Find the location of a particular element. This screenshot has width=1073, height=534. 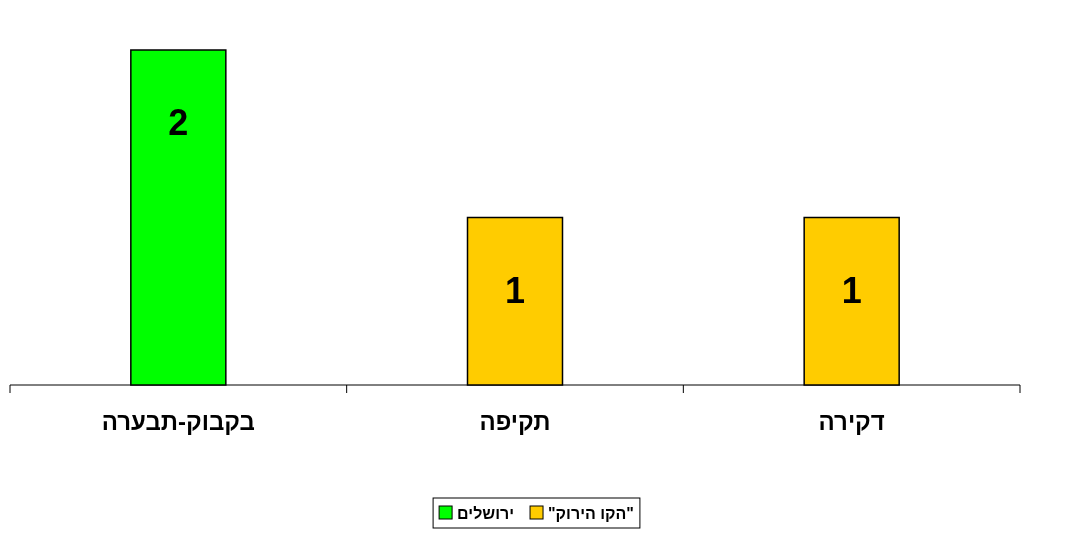

legend-label: "הקו הירוק" is located at coordinates (591, 513).